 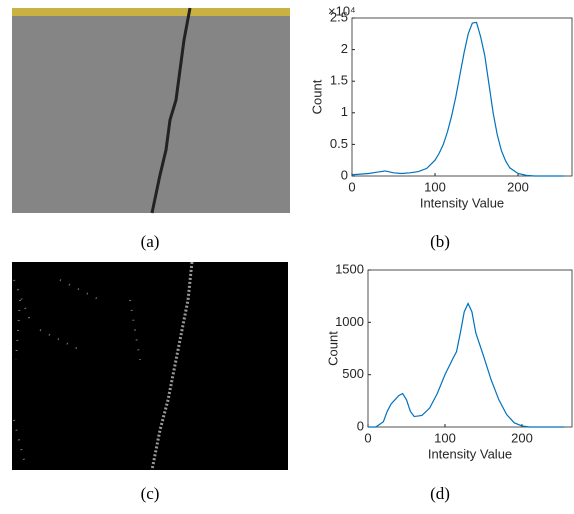 What do you see at coordinates (344, 48) in the screenshot?
I see `y-tick-label: 2` at bounding box center [344, 48].